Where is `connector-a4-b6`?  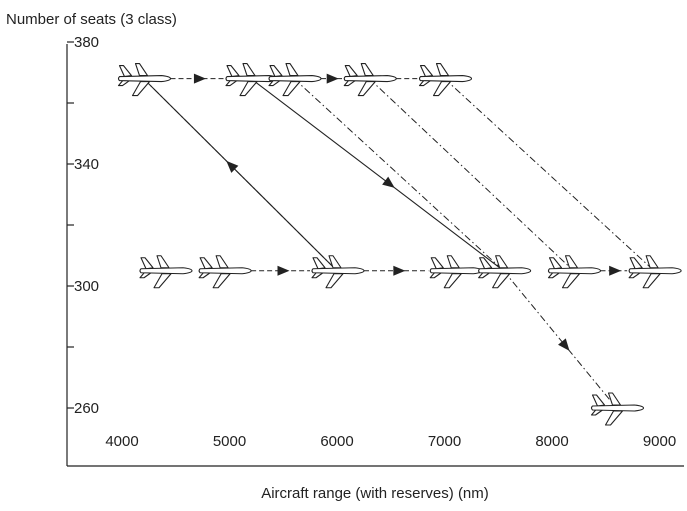
connector-a4-b6 is located at coordinates (471, 175).